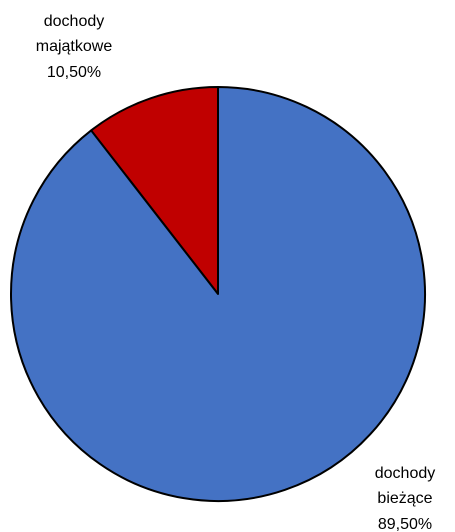  Describe the element at coordinates (404, 498) in the screenshot. I see `label-dochody-biezace-line2: bieżące` at that location.